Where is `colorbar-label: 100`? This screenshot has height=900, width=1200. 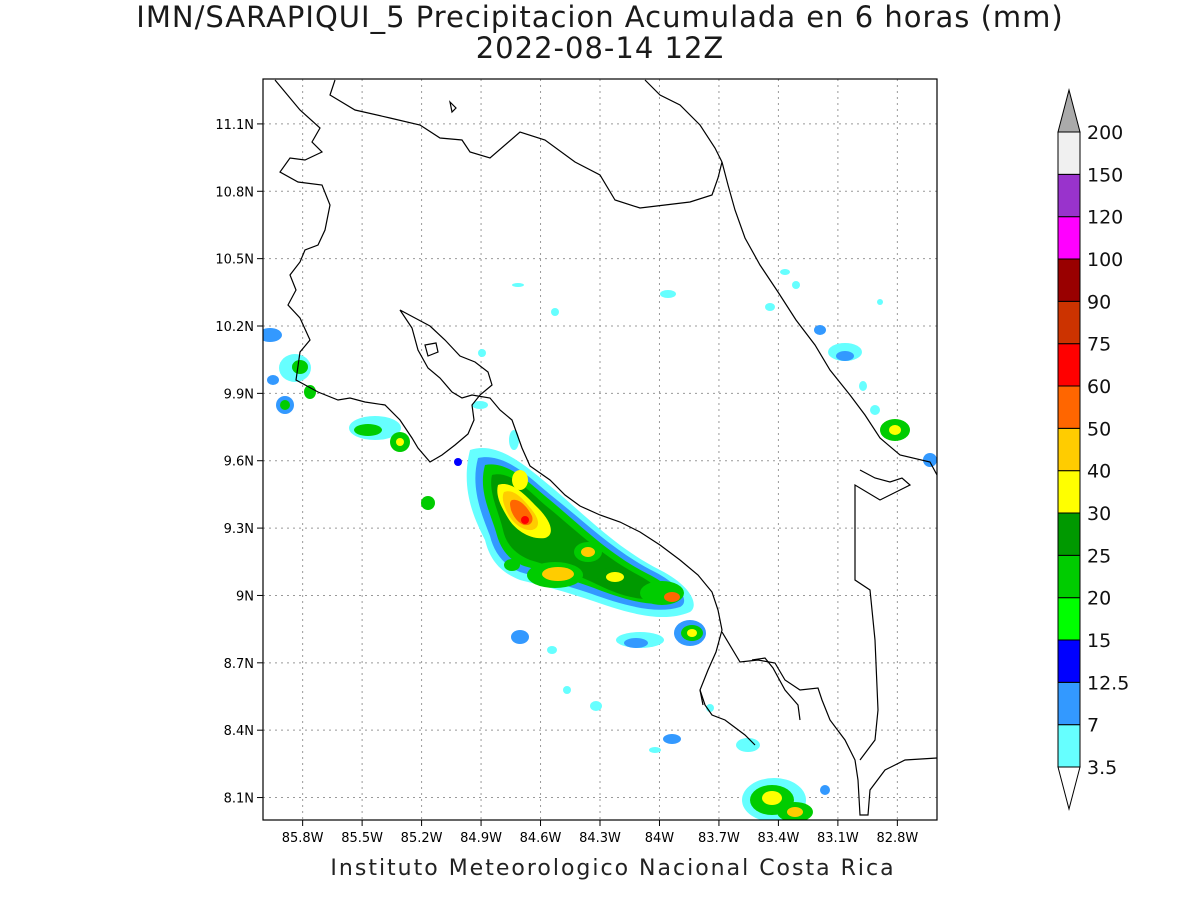 colorbar-label: 100 is located at coordinates (1105, 260).